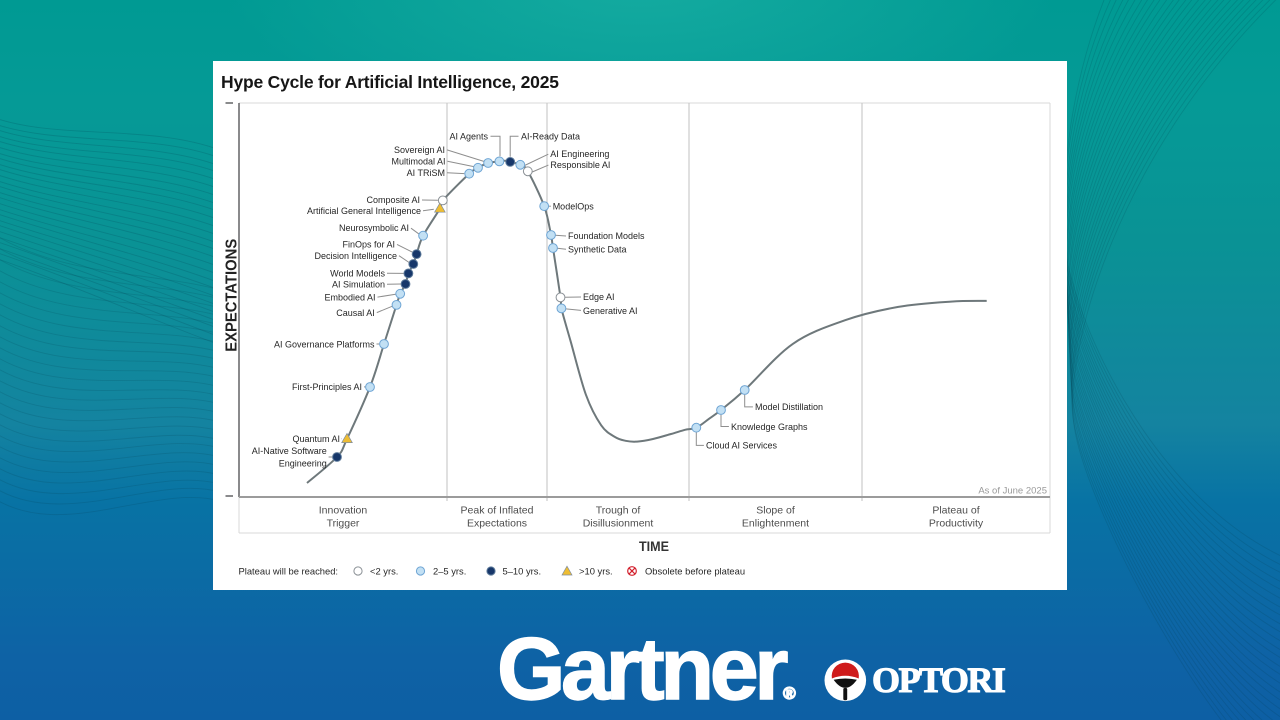 Image resolution: width=1280 pixels, height=720 pixels. Describe the element at coordinates (956, 524) in the screenshot. I see `svg-text: Productivity` at that location.